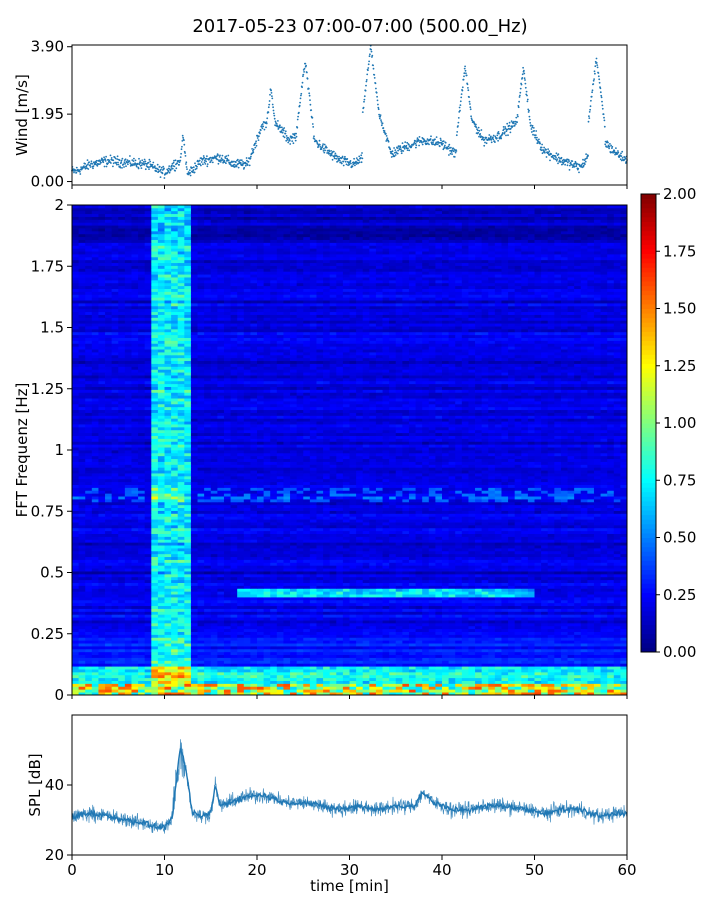 This screenshot has width=720, height=905. What do you see at coordinates (47, 47) in the screenshot?
I see `wind-ytick-label: 3.90` at bounding box center [47, 47].